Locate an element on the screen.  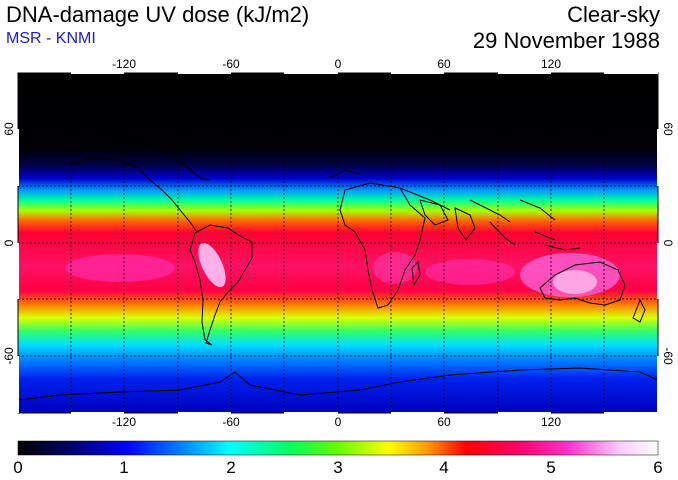
colorbar-label: 5 is located at coordinates (551, 467).